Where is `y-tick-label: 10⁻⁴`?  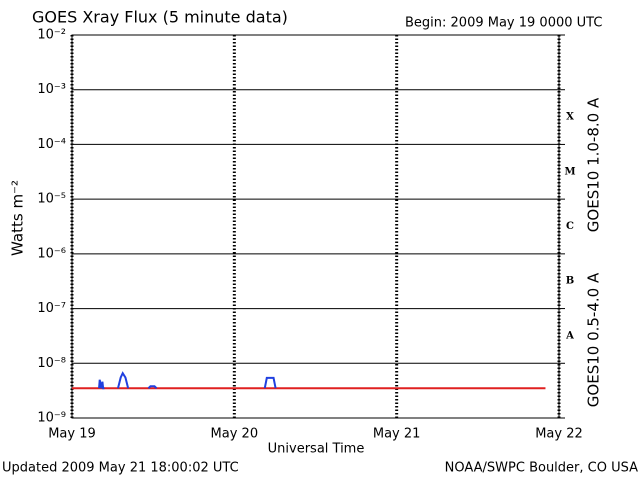
y-tick-label: 10⁻⁴ is located at coordinates (51, 144).